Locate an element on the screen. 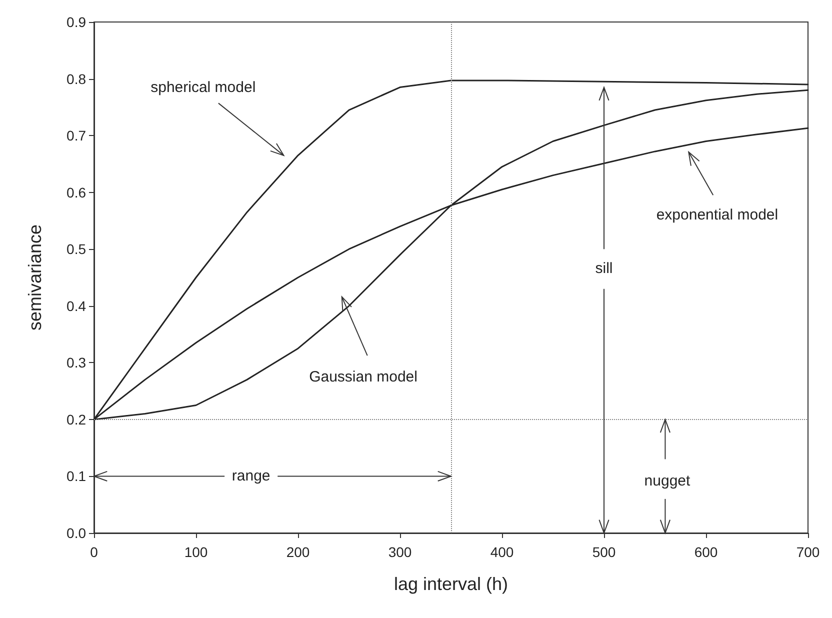 The height and width of the screenshot is (618, 832). x-tick-label: 600 is located at coordinates (706, 552).